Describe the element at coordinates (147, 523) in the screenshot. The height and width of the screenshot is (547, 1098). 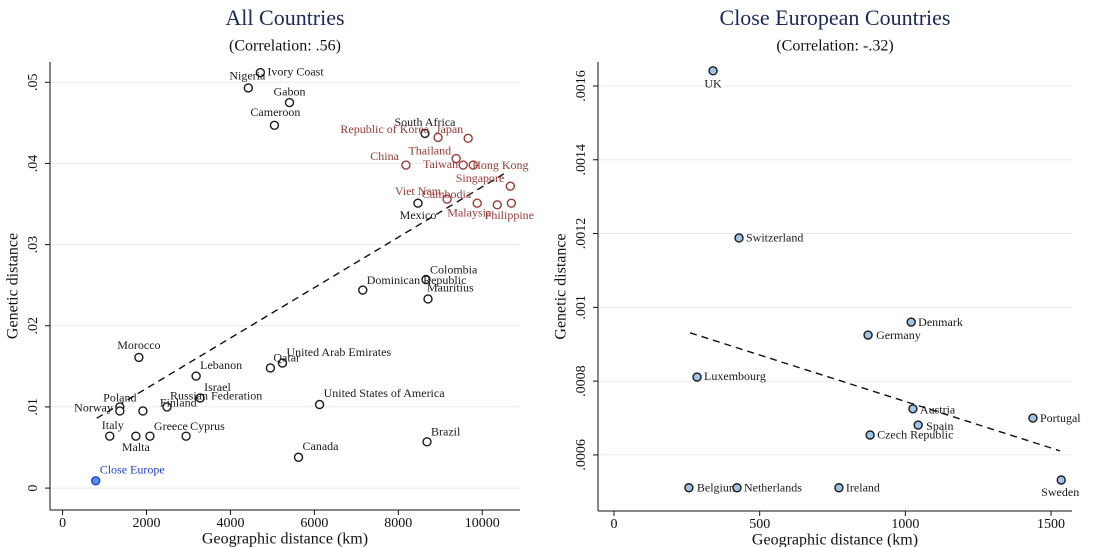
I see `x-tick-label: 2000` at that location.